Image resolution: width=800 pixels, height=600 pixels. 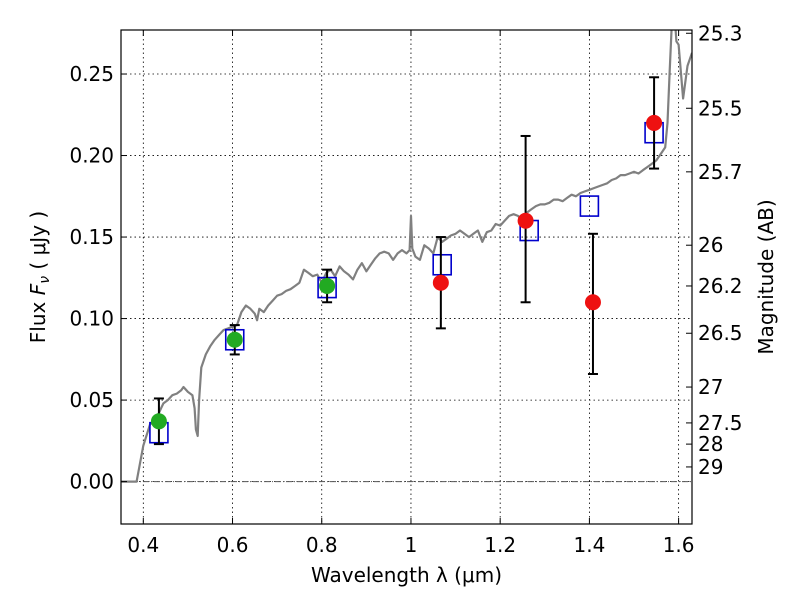 I want to click on y-tick-label: 0.10, so click(x=91, y=319).